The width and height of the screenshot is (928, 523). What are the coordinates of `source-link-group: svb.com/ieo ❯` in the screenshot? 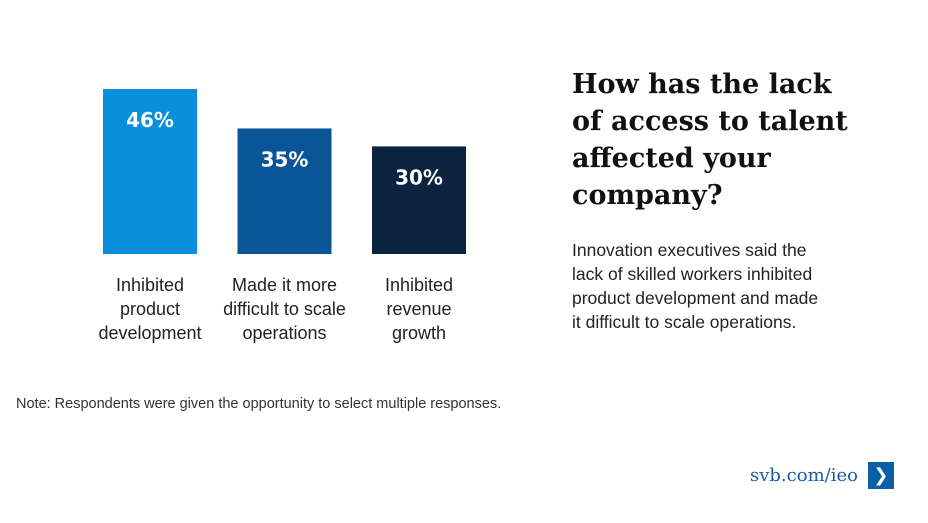 It's located at (822, 475).